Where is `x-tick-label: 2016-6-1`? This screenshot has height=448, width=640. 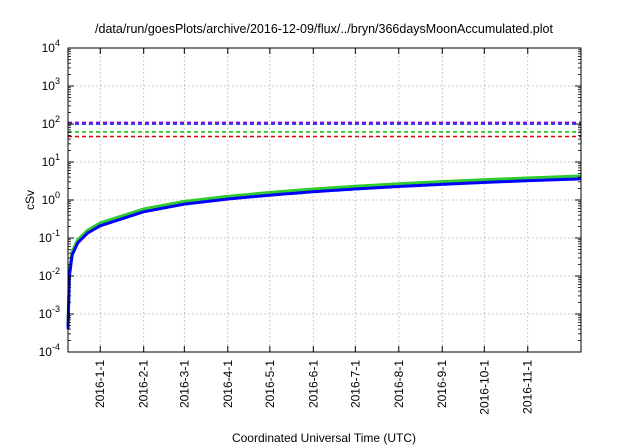
x-tick-label: 2016-6-1 is located at coordinates (313, 384).